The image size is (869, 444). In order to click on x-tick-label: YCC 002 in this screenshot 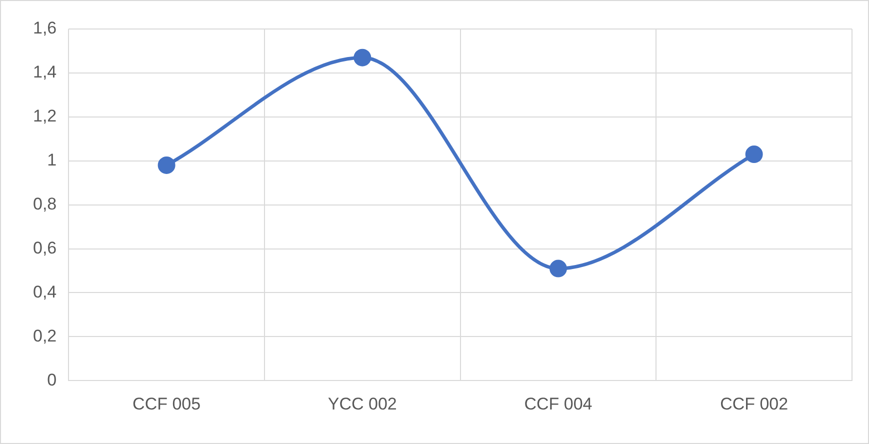, I will do `click(362, 404)`.